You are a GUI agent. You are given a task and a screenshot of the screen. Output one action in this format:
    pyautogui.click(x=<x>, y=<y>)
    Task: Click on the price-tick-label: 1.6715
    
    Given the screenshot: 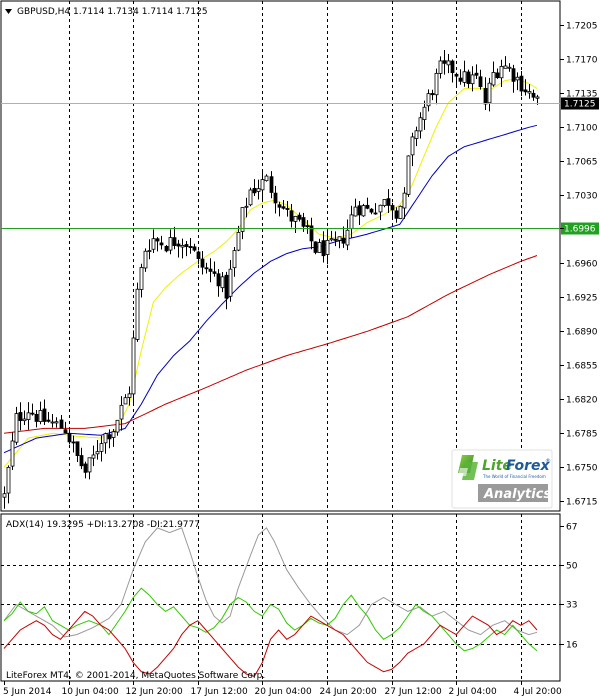 What is the action you would take?
    pyautogui.click(x=582, y=503)
    